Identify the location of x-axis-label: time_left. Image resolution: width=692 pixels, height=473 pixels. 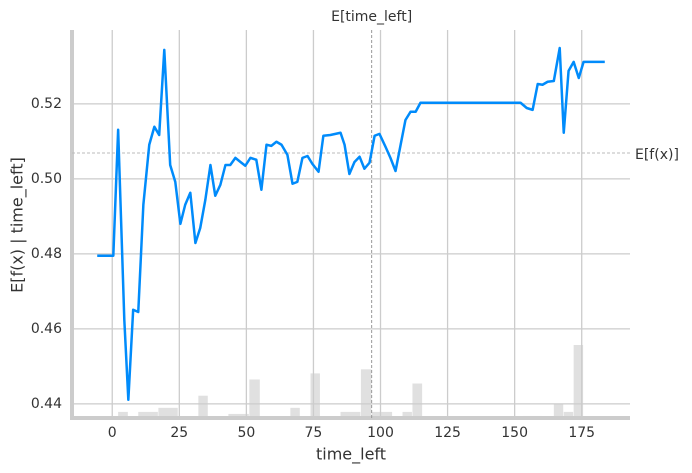
(351, 455).